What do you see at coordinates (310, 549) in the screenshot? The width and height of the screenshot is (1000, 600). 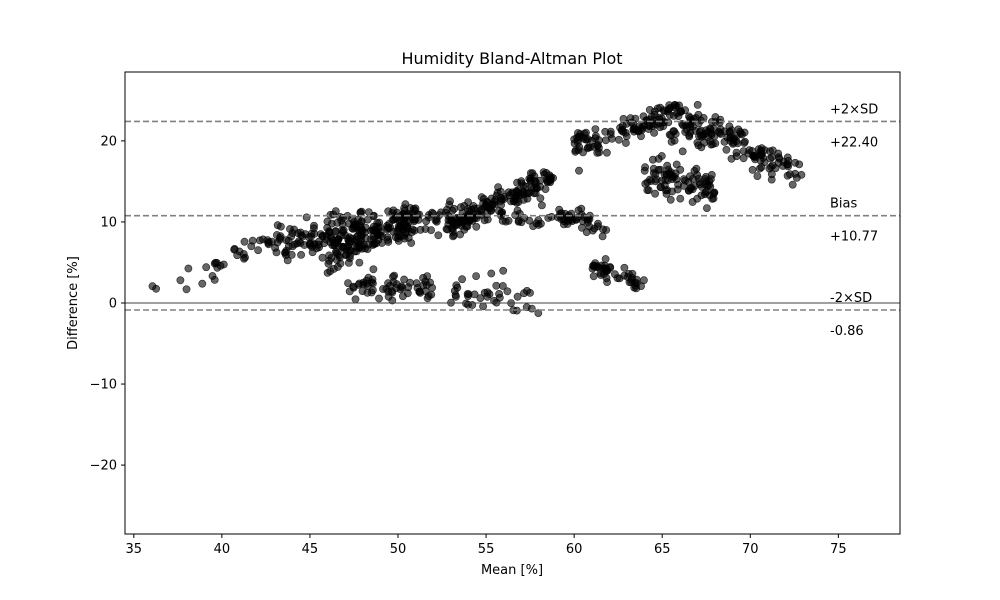 I see `x-tick-label: 45` at bounding box center [310, 549].